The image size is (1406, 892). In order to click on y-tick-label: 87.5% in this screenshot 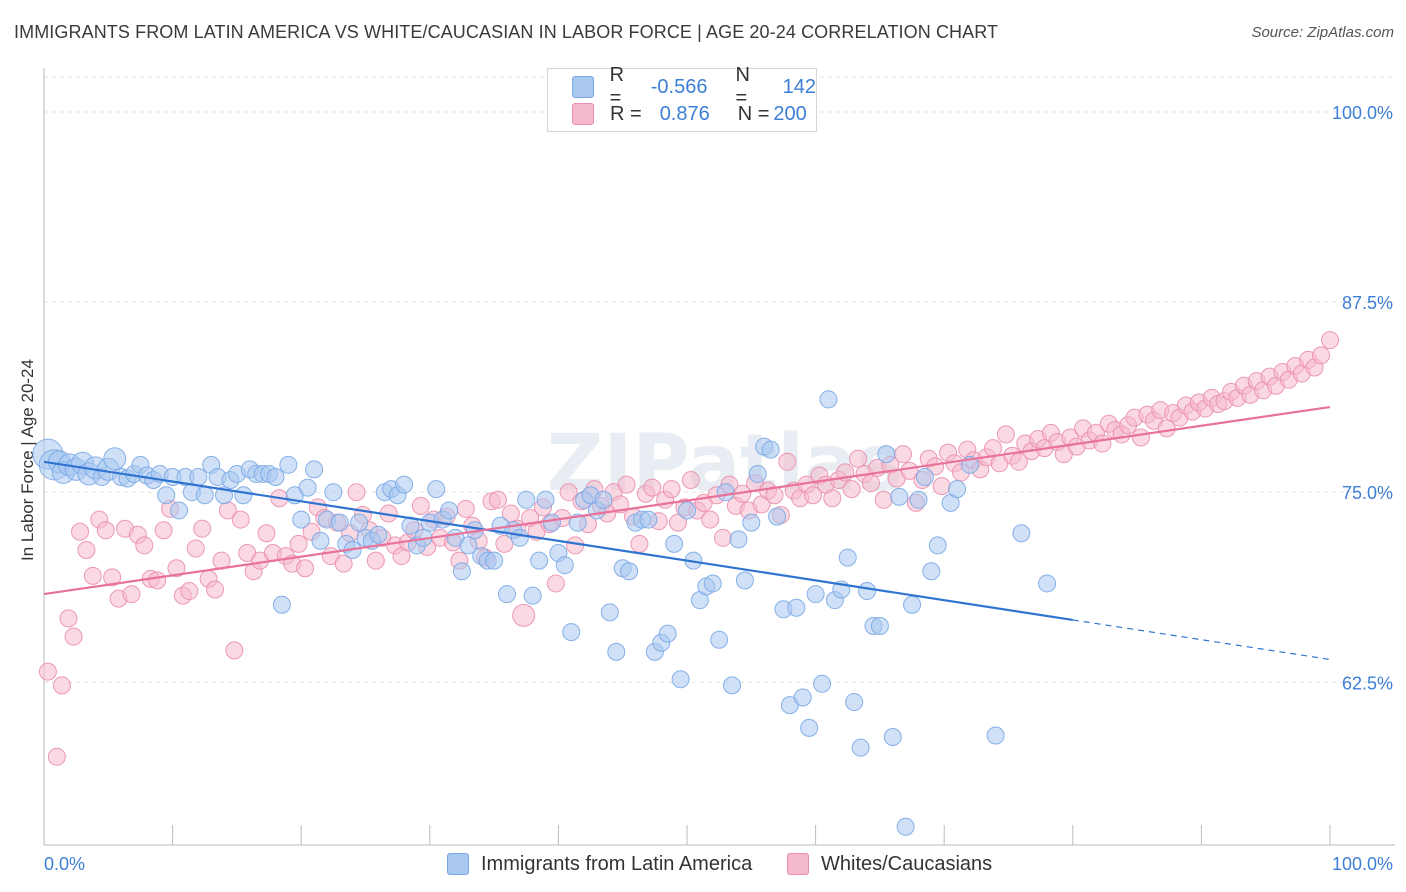, I will do `click(1367, 303)`.